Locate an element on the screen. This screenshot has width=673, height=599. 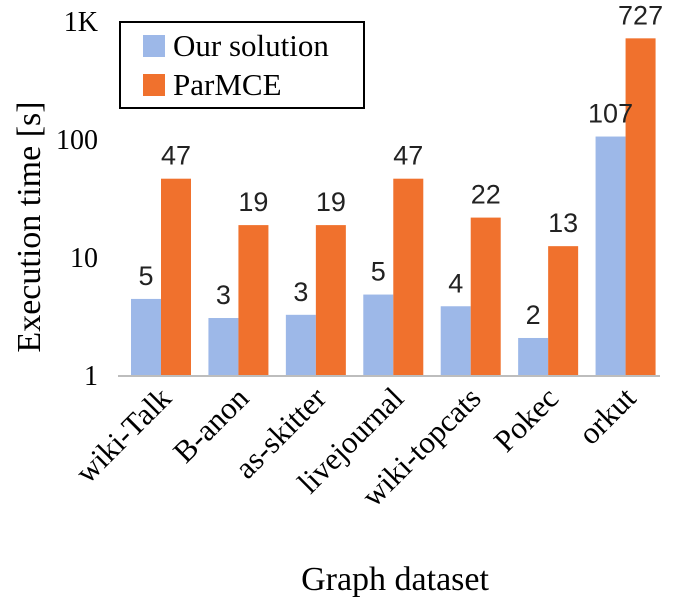
bar-parmce-pokec is located at coordinates (563, 311).